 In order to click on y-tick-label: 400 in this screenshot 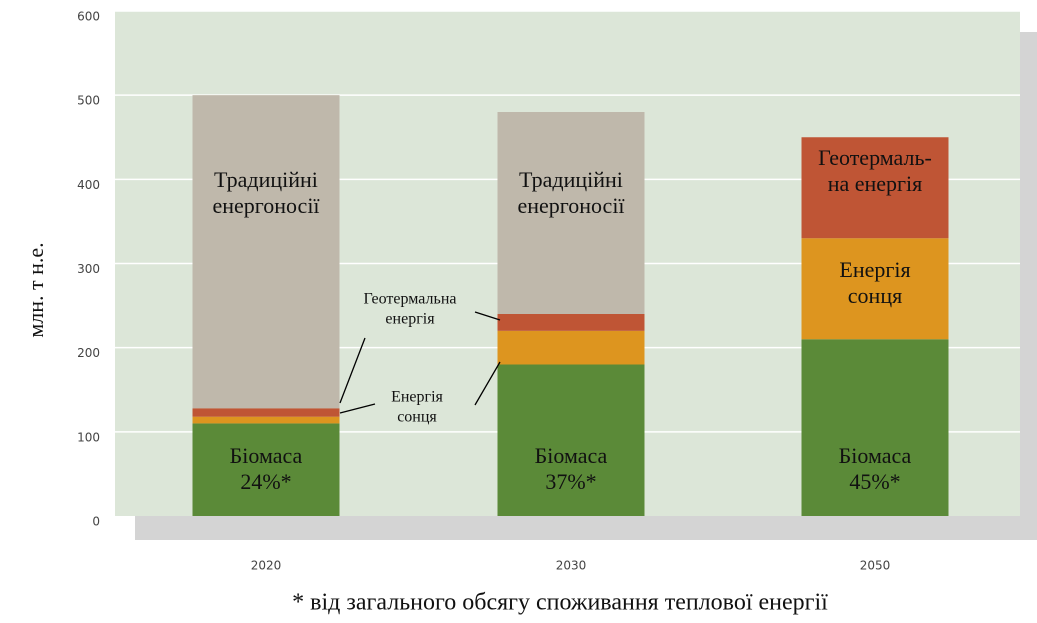, I will do `click(88, 185)`.